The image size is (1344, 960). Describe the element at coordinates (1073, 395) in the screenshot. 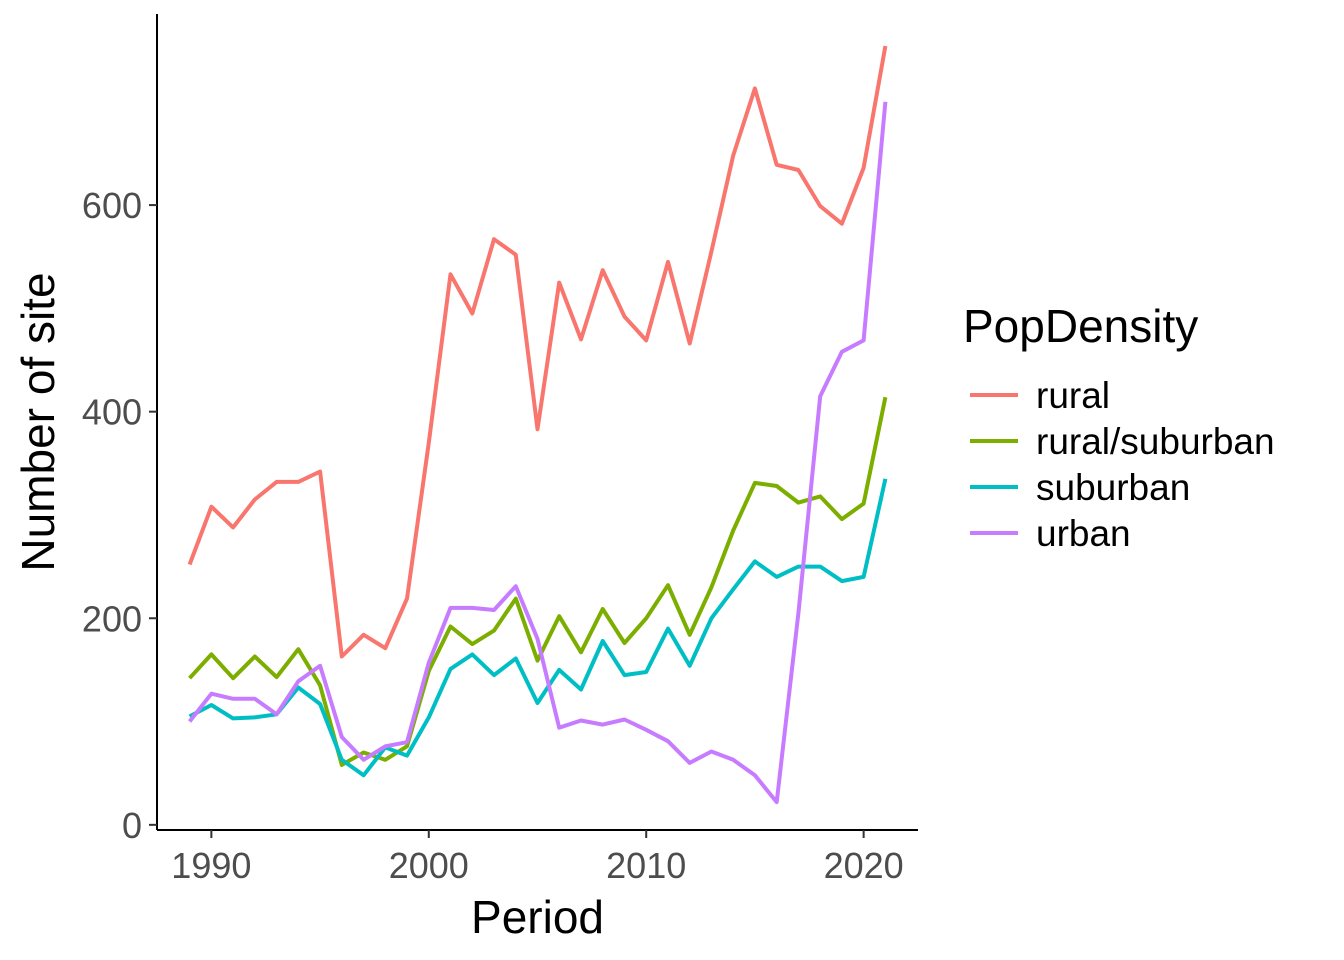

I see `legend-label: rural` at that location.